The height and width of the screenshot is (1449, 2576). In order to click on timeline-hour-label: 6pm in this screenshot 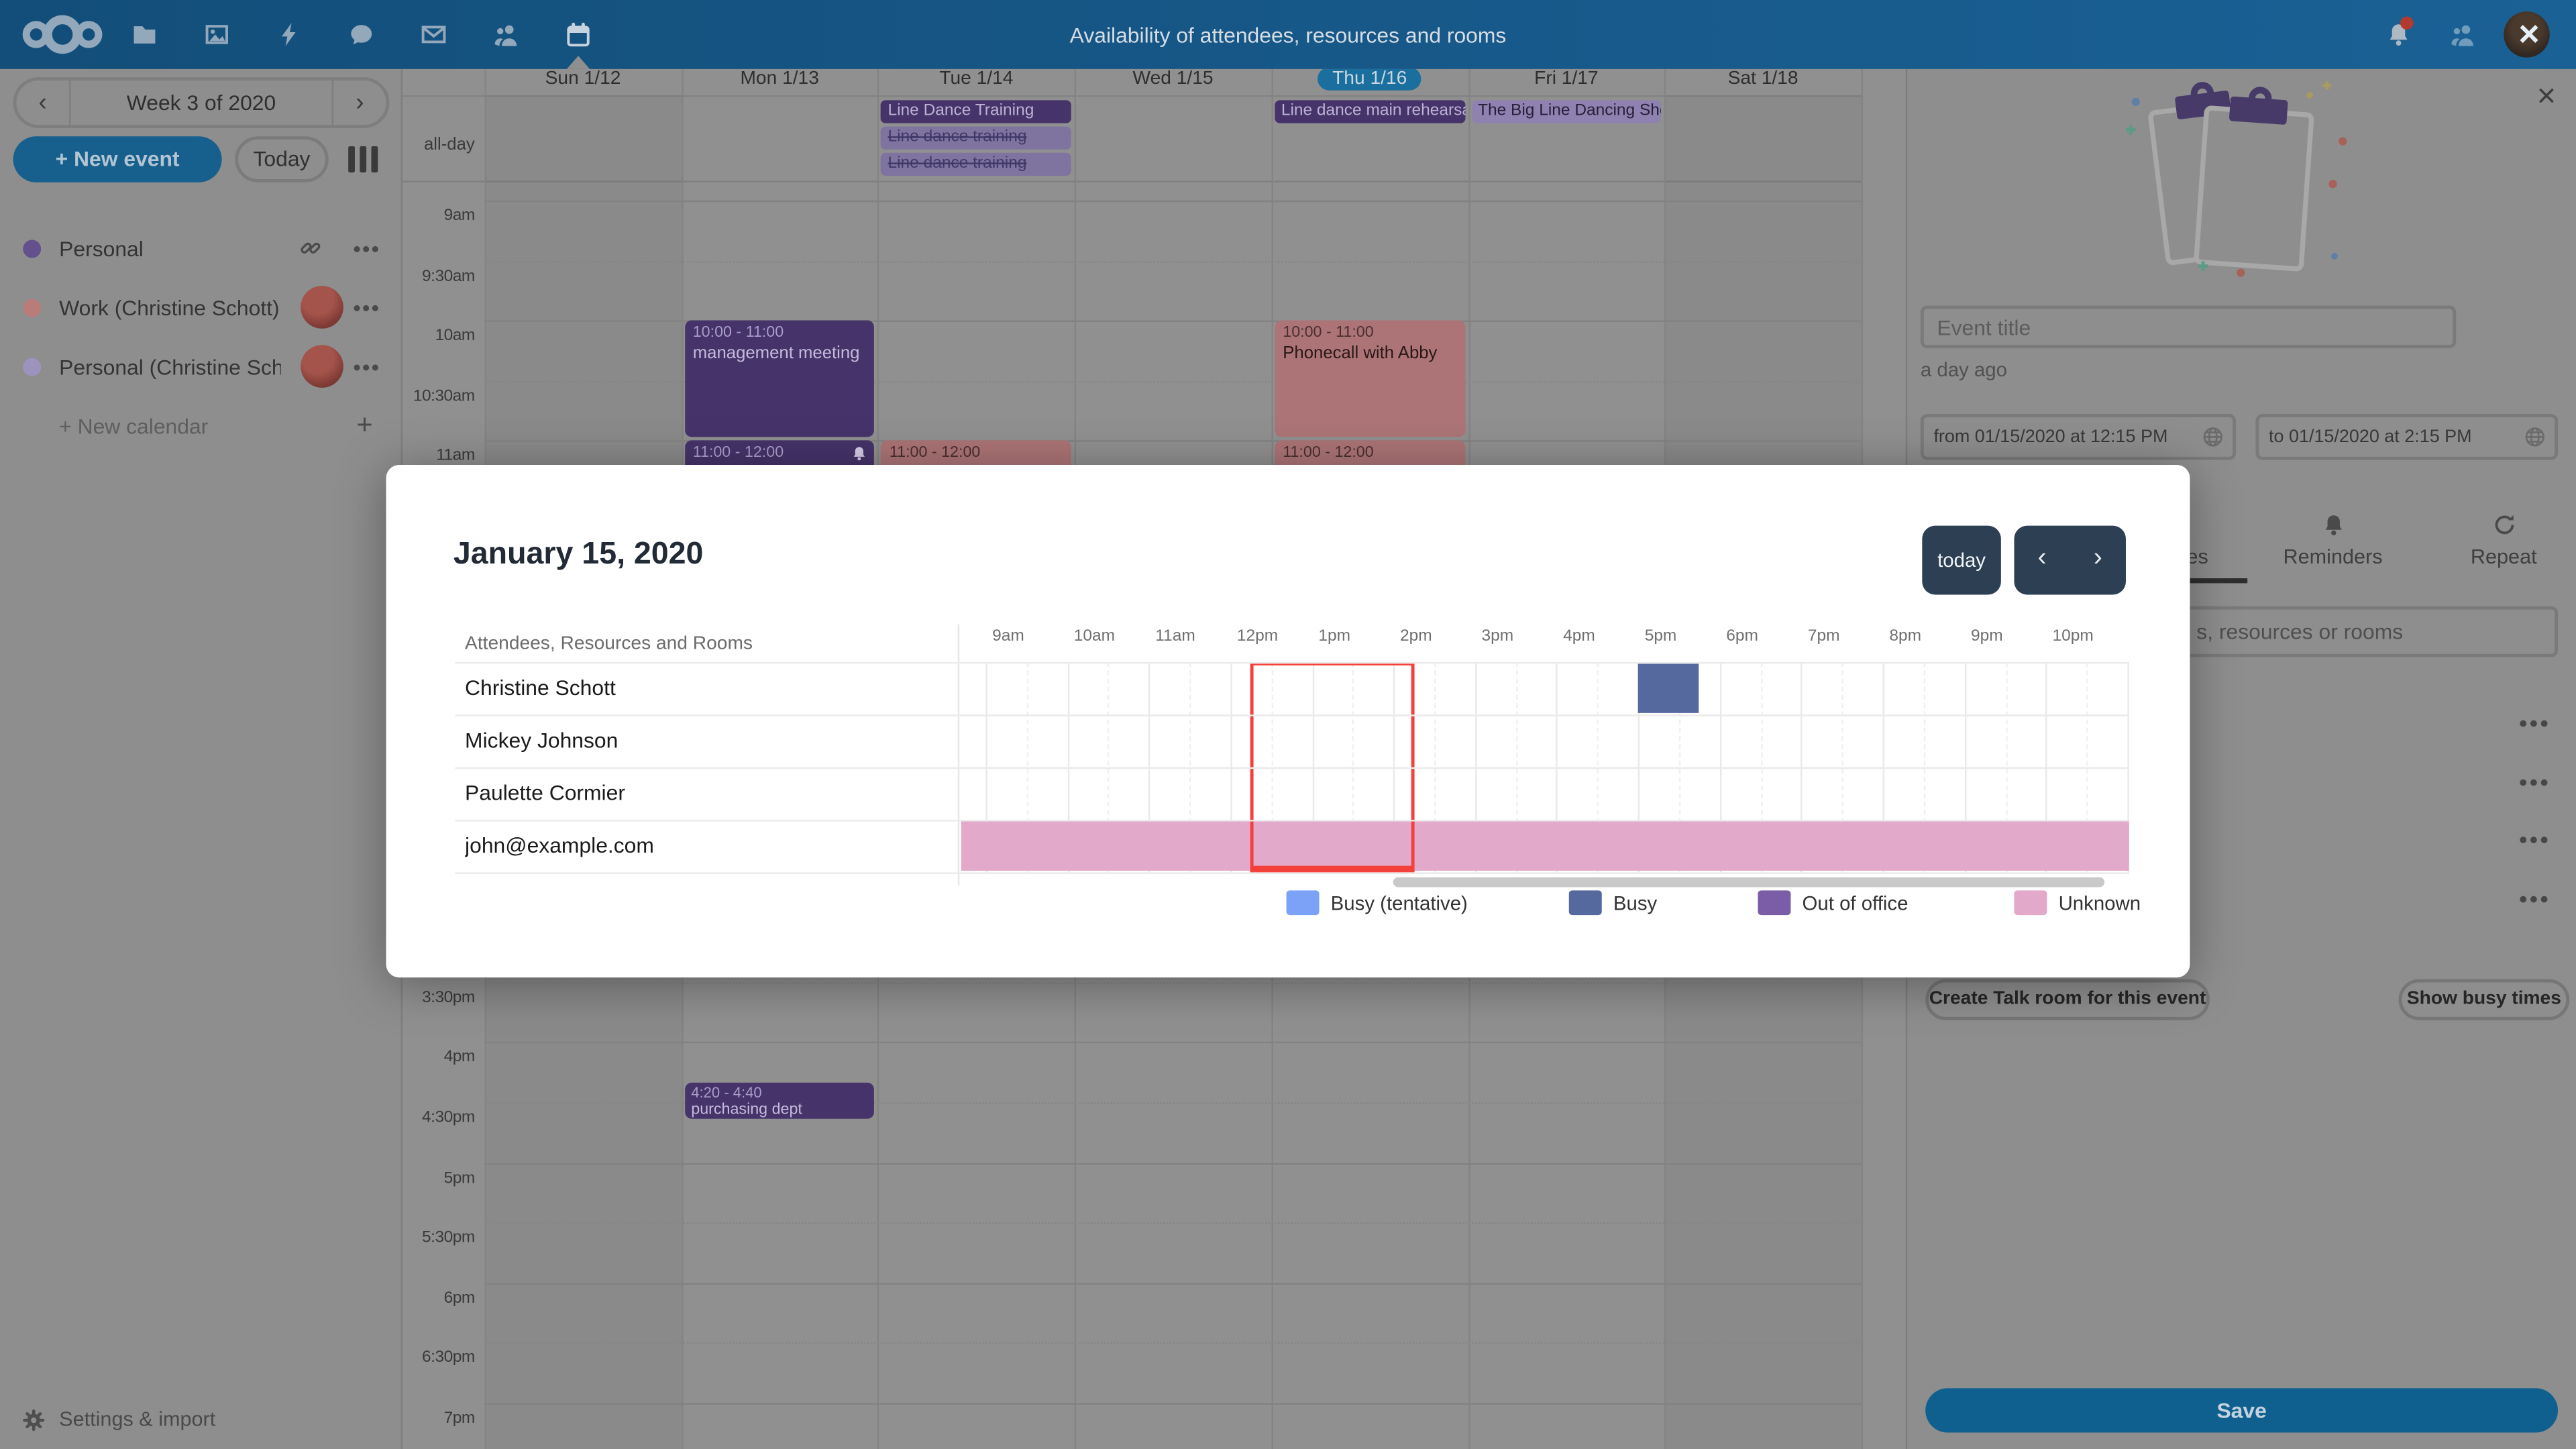, I will do `click(1742, 636)`.